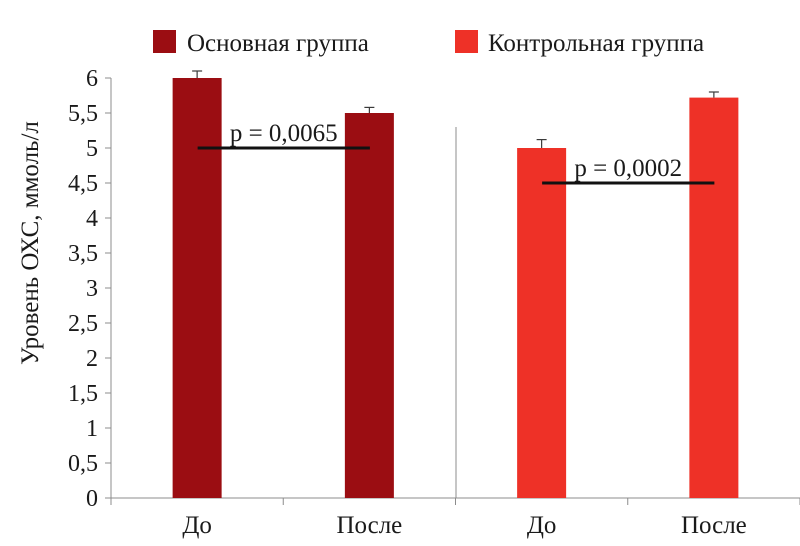  What do you see at coordinates (456, 152) in the screenshot?
I see `annotations: p = 0,0065 p = 0,0002` at bounding box center [456, 152].